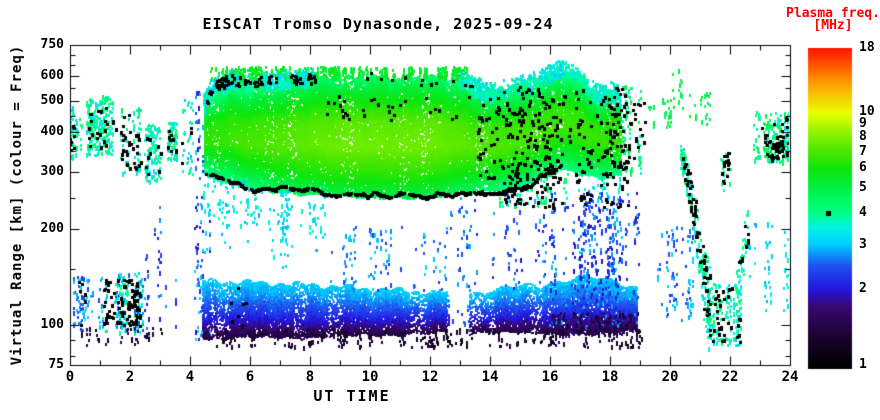  What do you see at coordinates (490, 377) in the screenshot?
I see `x-tick-label: 14` at bounding box center [490, 377].